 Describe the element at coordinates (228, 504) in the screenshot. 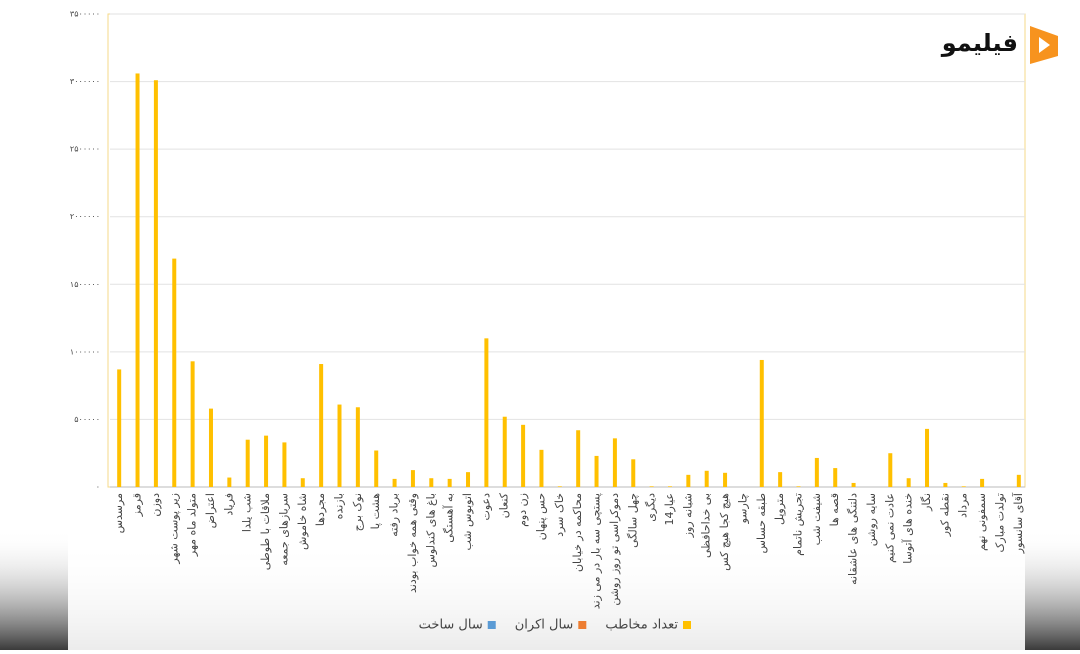

I see `x-tick-label: فریاد` at that location.